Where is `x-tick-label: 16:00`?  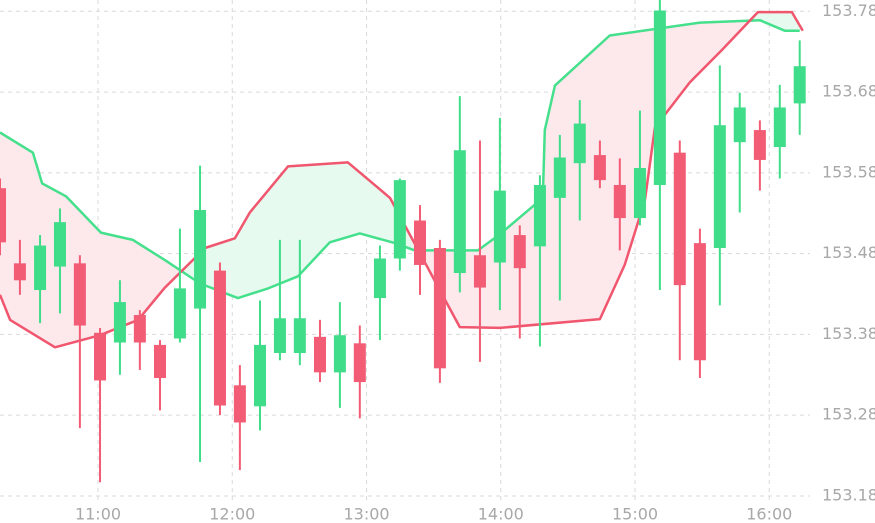 x-tick-label: 16:00 is located at coordinates (769, 514).